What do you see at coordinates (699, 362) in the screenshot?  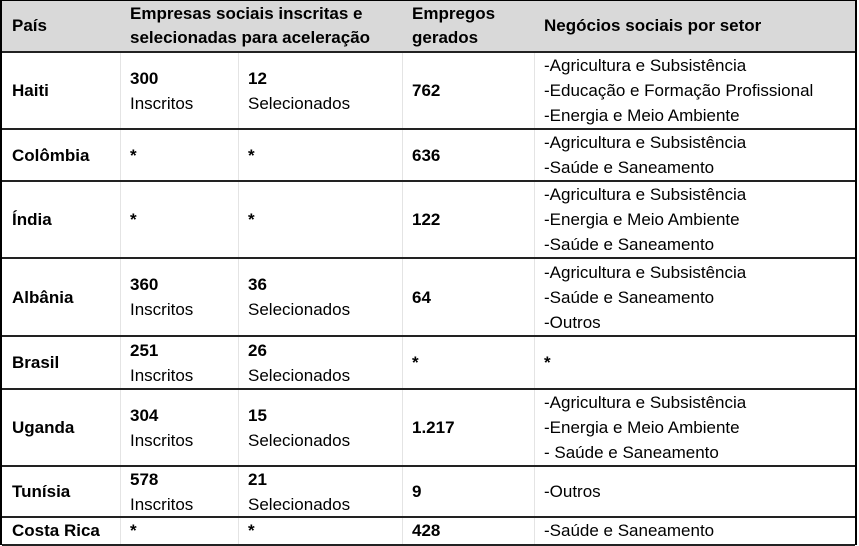 I see `cell-setores: *` at bounding box center [699, 362].